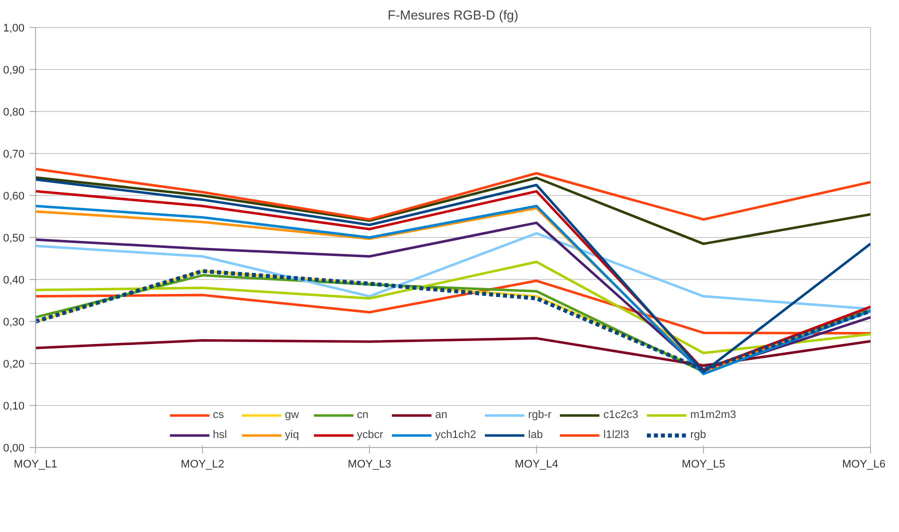 The width and height of the screenshot is (899, 532). What do you see at coordinates (220, 435) in the screenshot?
I see `legend-label: hsl` at bounding box center [220, 435].